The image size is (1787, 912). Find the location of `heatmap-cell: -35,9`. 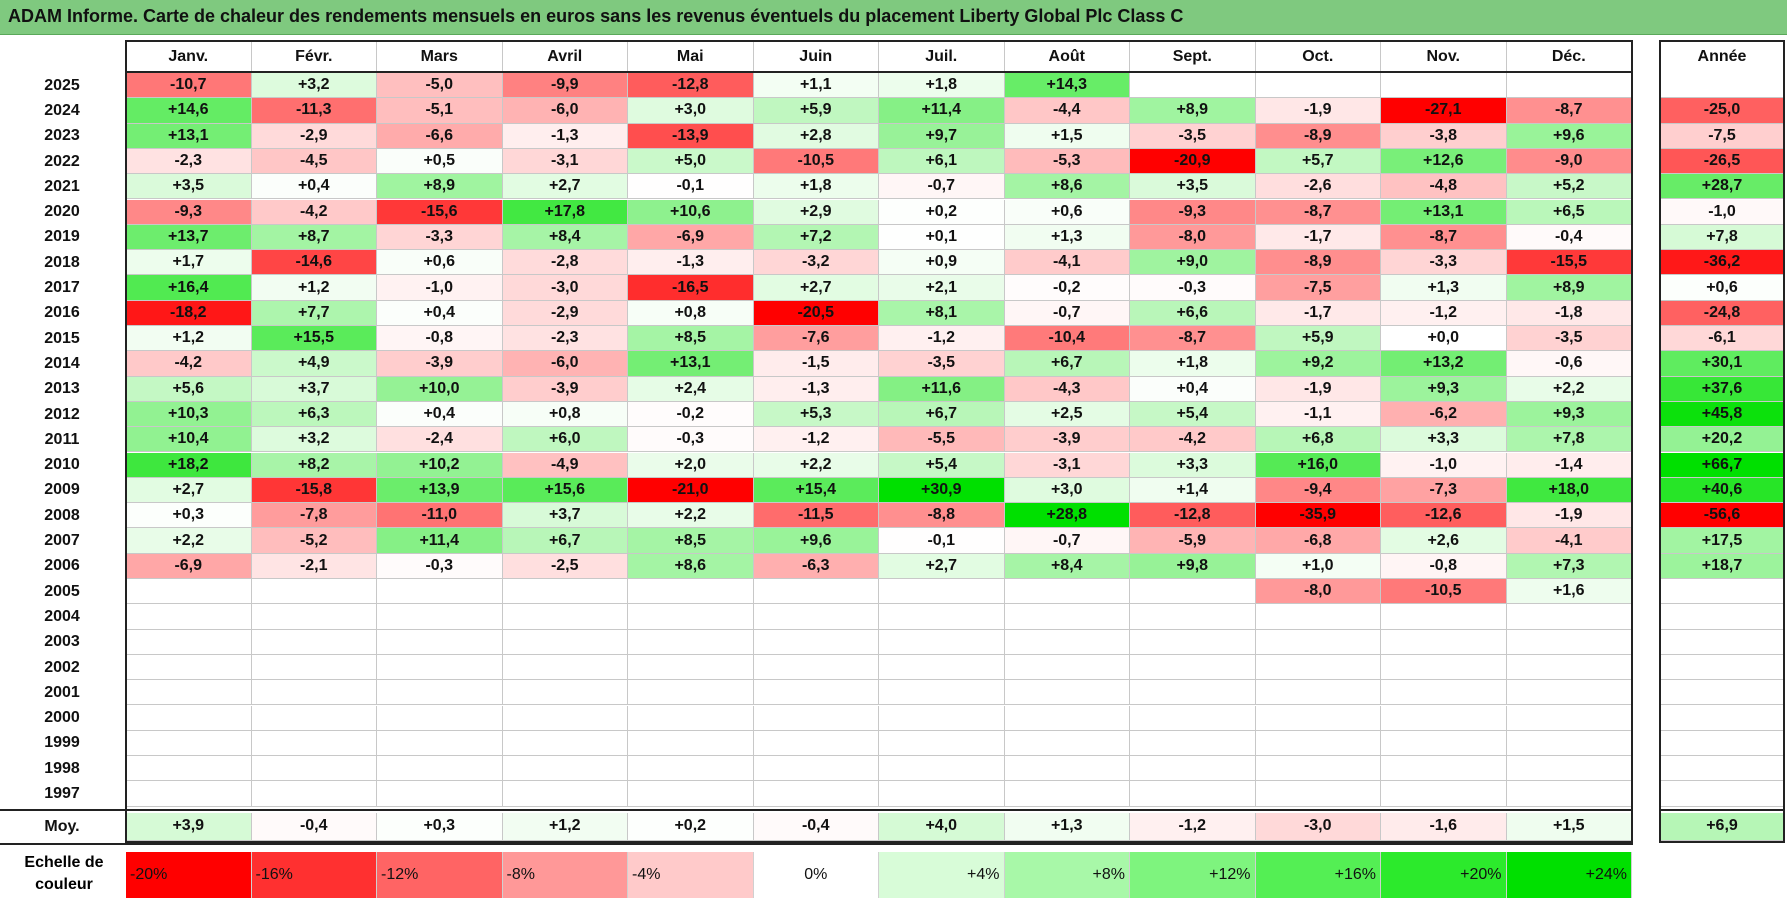

heatmap-cell: -35,9 is located at coordinates (1318, 516).